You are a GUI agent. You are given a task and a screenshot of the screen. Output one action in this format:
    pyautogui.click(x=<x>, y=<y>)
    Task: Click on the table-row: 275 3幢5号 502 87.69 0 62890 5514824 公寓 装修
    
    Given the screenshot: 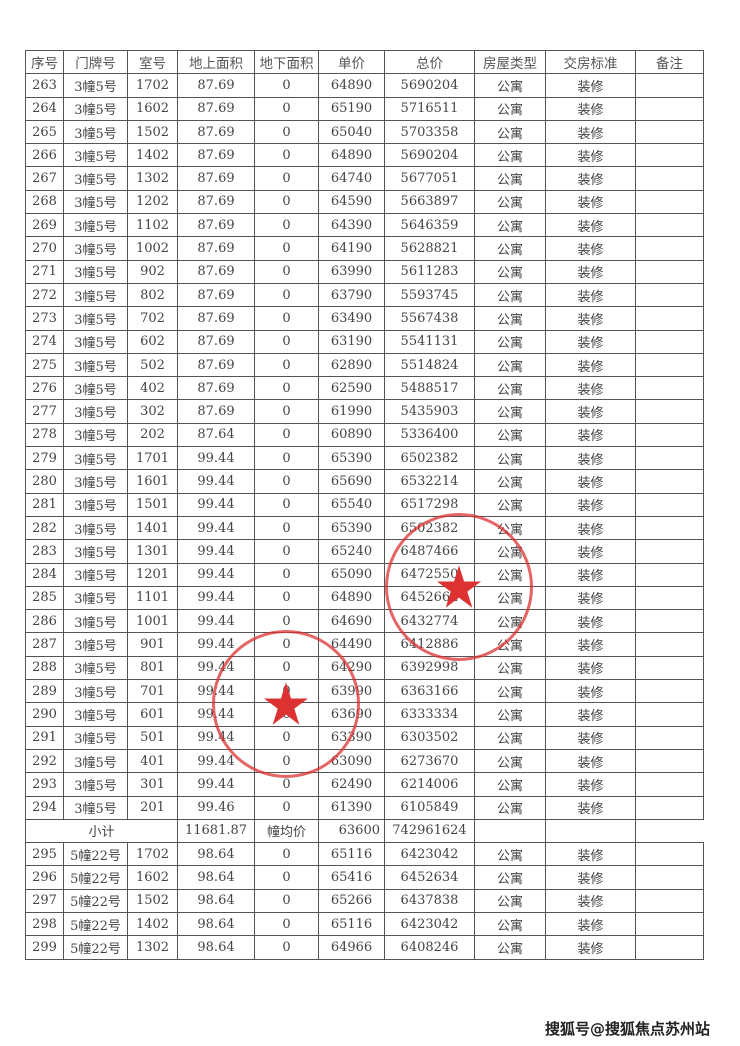 What is the action you would take?
    pyautogui.click(x=364, y=365)
    